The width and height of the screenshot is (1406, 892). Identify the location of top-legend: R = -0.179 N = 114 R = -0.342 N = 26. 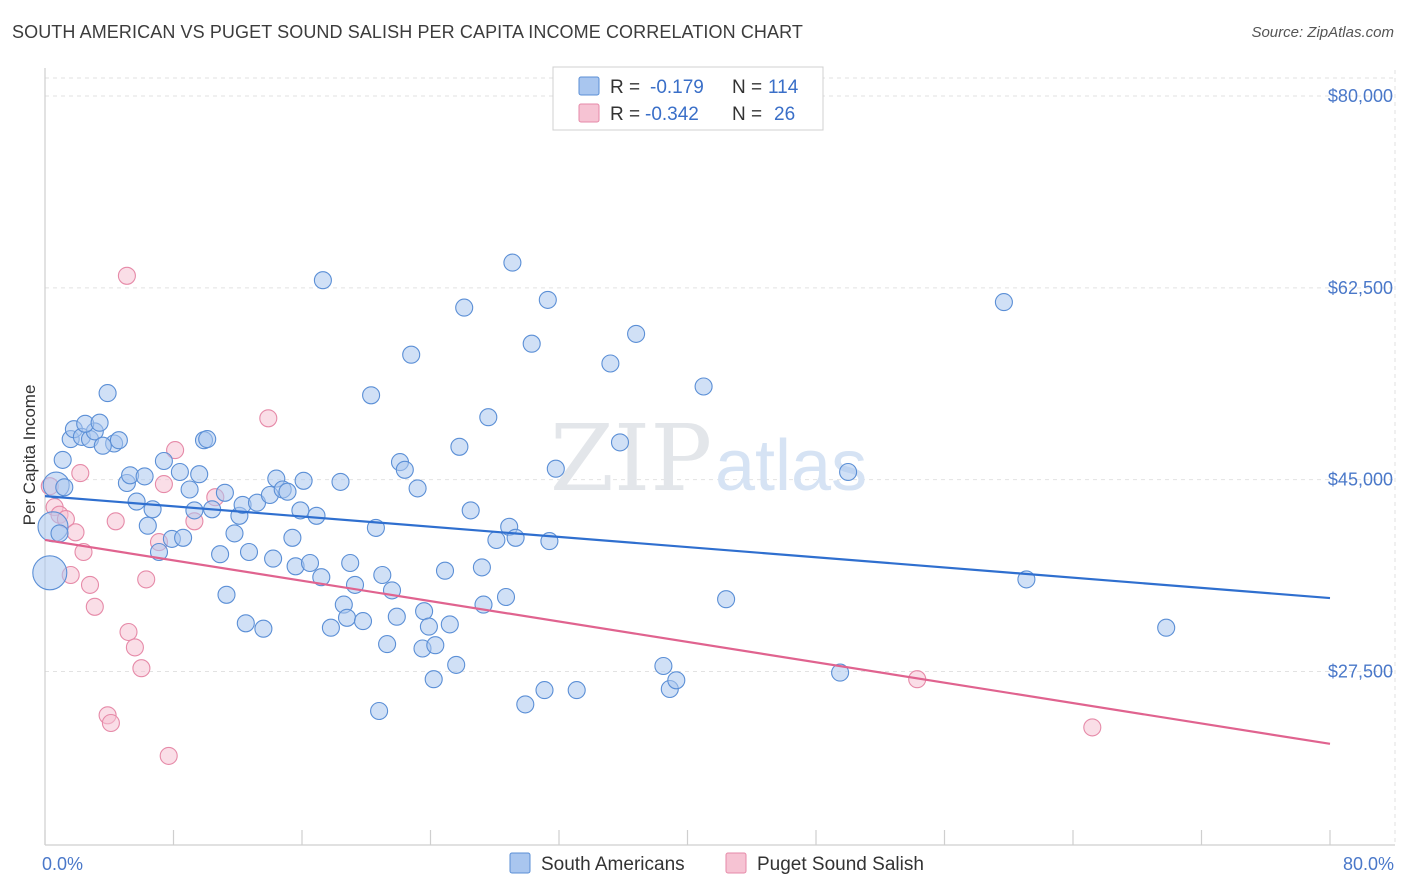
(688, 98).